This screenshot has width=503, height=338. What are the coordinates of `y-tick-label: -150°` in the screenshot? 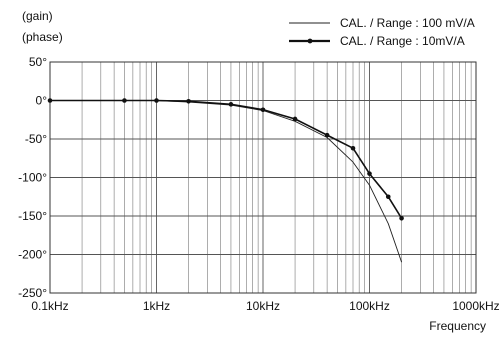 It's located at (32, 216).